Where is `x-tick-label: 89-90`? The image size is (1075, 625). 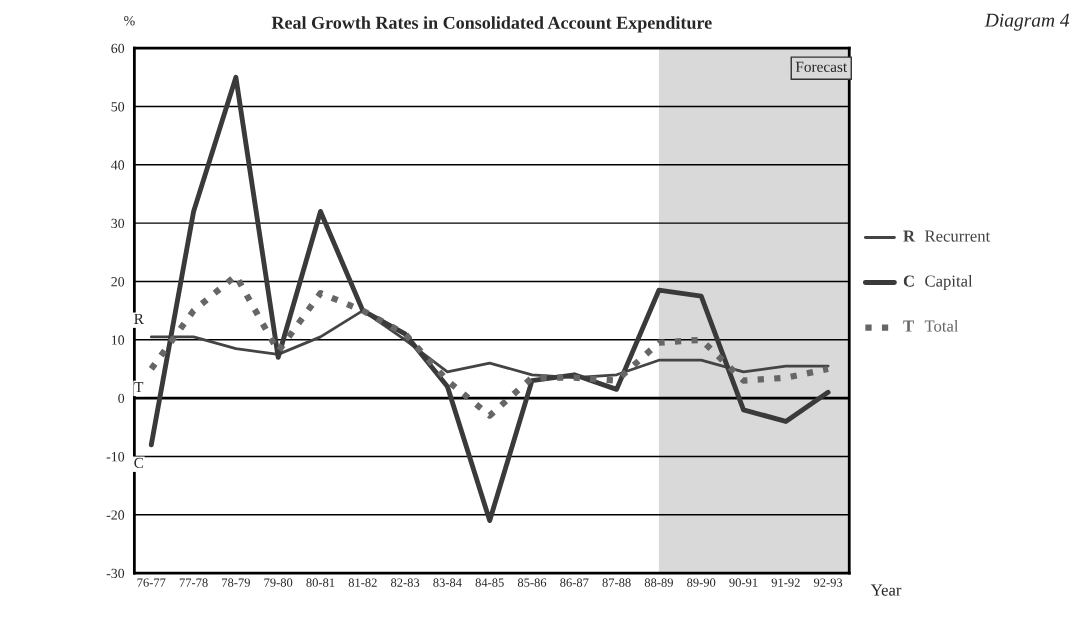
x-tick-label: 89-90 is located at coordinates (701, 582).